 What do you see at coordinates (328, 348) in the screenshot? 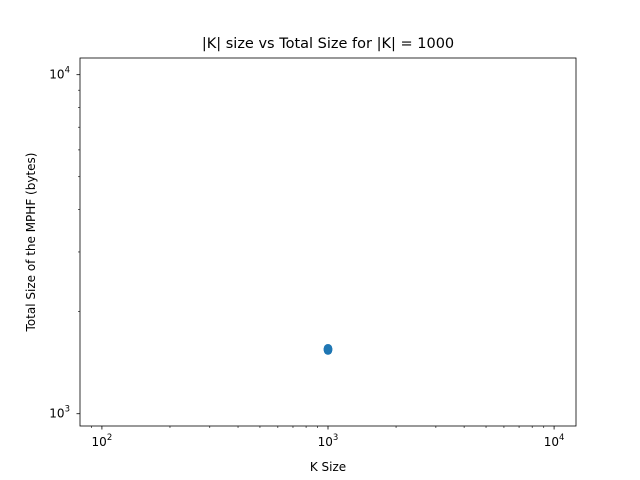
I see `data-point` at bounding box center [328, 348].